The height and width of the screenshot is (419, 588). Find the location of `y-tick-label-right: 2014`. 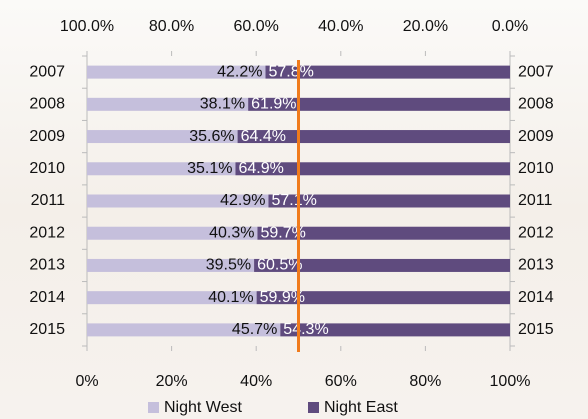

y-tick-label-right: 2014 is located at coordinates (536, 297).